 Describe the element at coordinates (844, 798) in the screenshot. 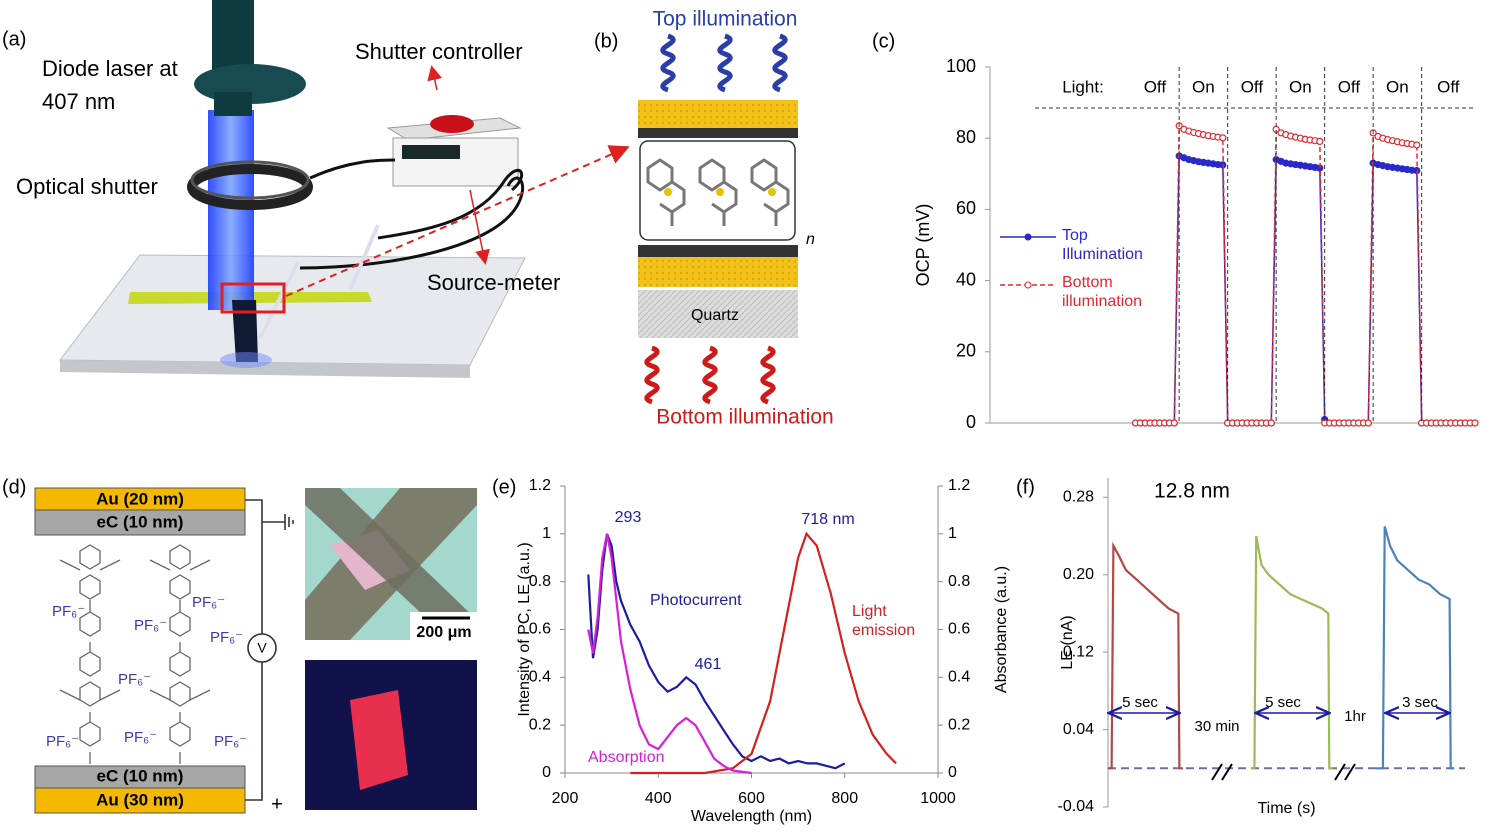

I see `x-tick-label: 800` at that location.